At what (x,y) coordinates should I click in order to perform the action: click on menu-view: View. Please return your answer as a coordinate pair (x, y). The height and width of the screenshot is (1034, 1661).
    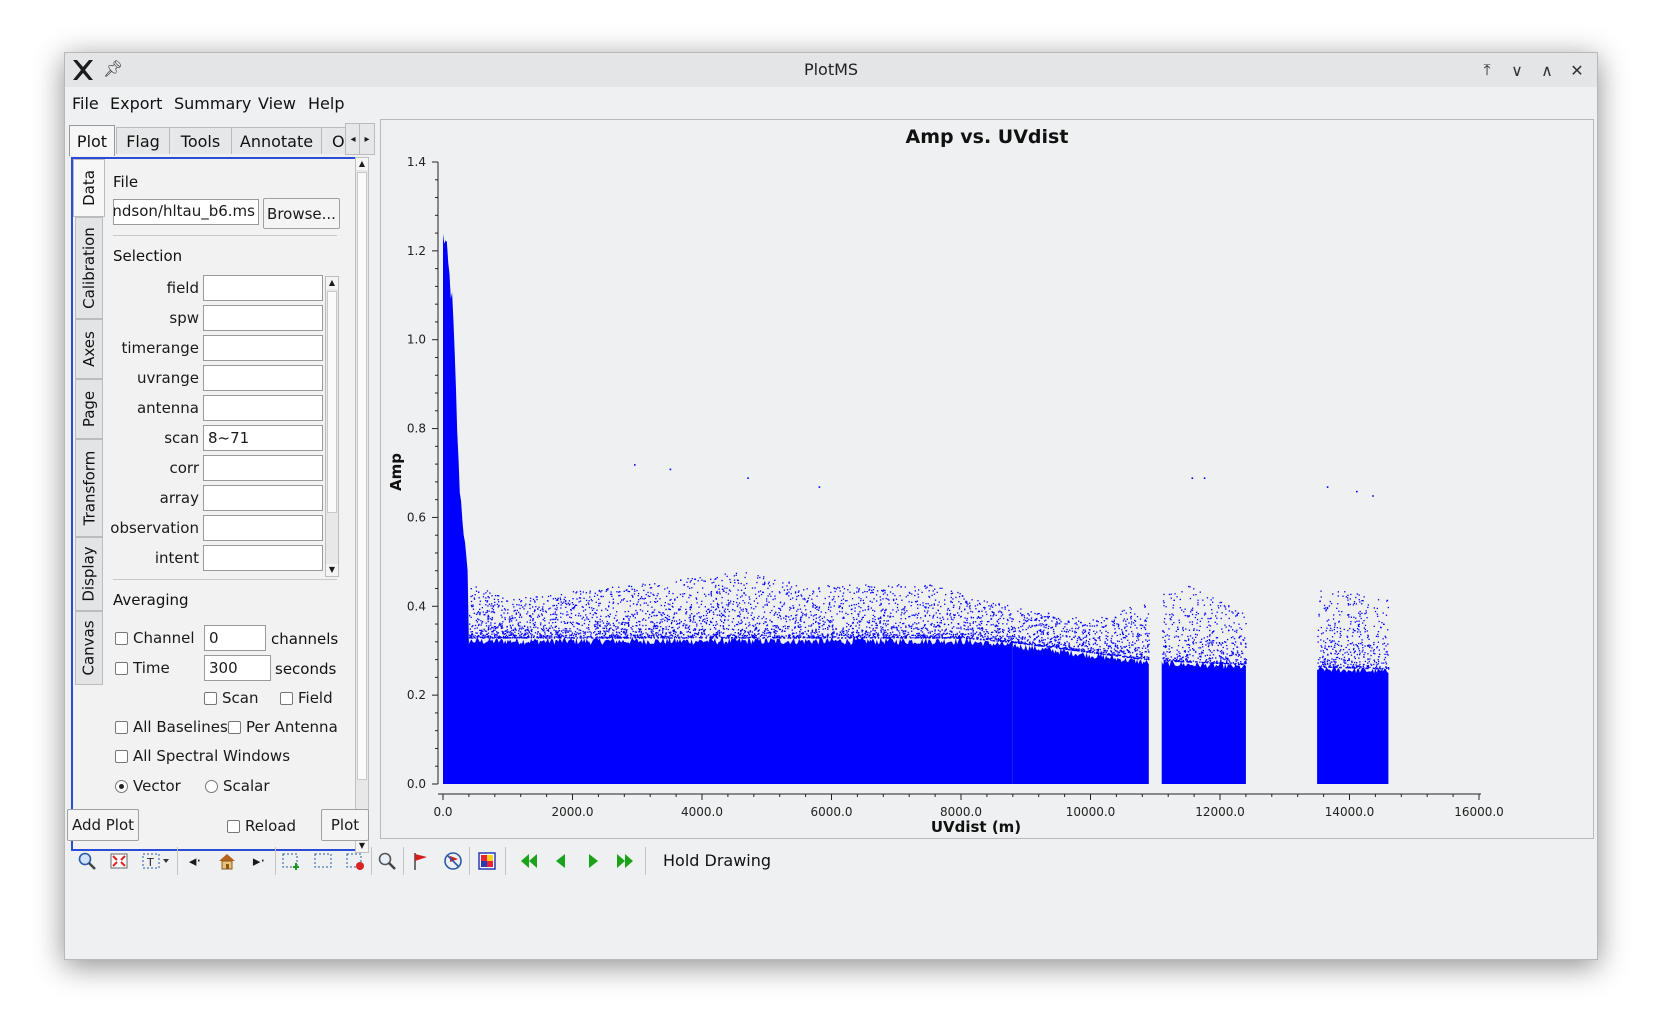
    Looking at the image, I should click on (277, 103).